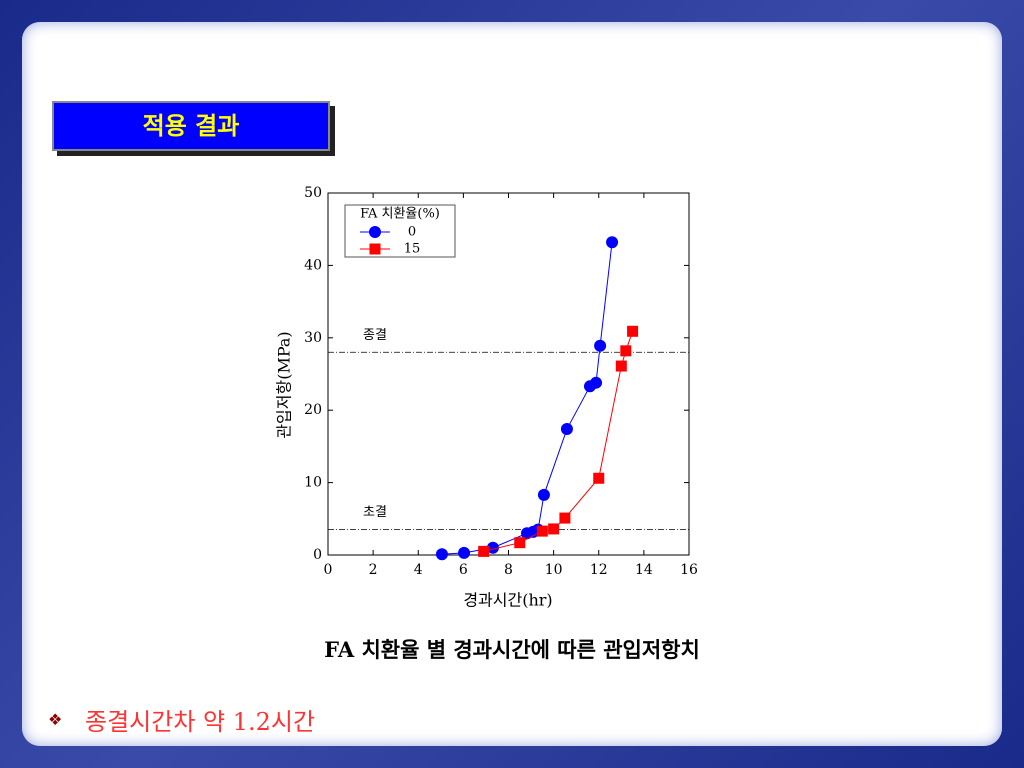  I want to click on reference-label: 종결, so click(375, 335).